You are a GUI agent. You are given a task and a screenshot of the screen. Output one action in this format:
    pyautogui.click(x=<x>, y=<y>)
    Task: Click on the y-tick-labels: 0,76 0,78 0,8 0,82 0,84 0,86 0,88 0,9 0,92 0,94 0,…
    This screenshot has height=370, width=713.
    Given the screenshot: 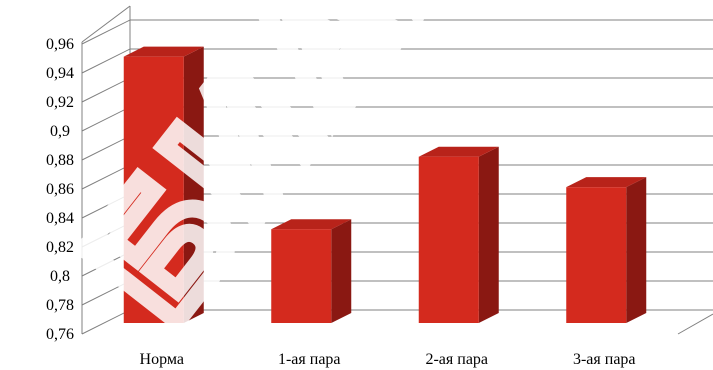 What is the action you would take?
    pyautogui.click(x=60, y=189)
    